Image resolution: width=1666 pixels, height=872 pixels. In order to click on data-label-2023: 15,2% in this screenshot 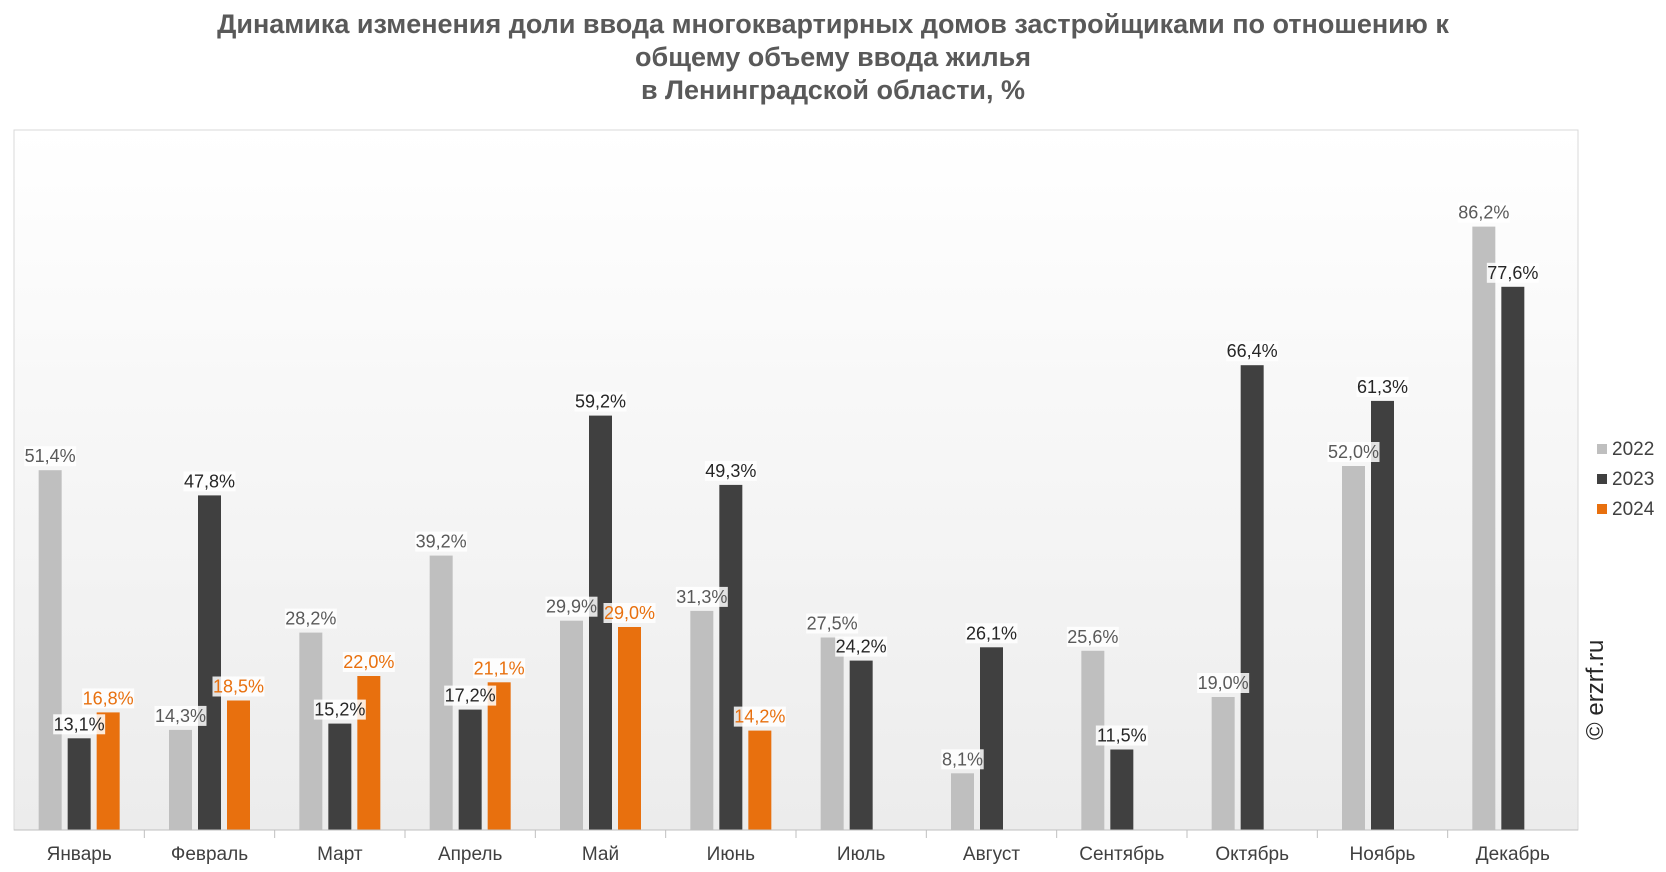, I will do `click(339, 710)`.